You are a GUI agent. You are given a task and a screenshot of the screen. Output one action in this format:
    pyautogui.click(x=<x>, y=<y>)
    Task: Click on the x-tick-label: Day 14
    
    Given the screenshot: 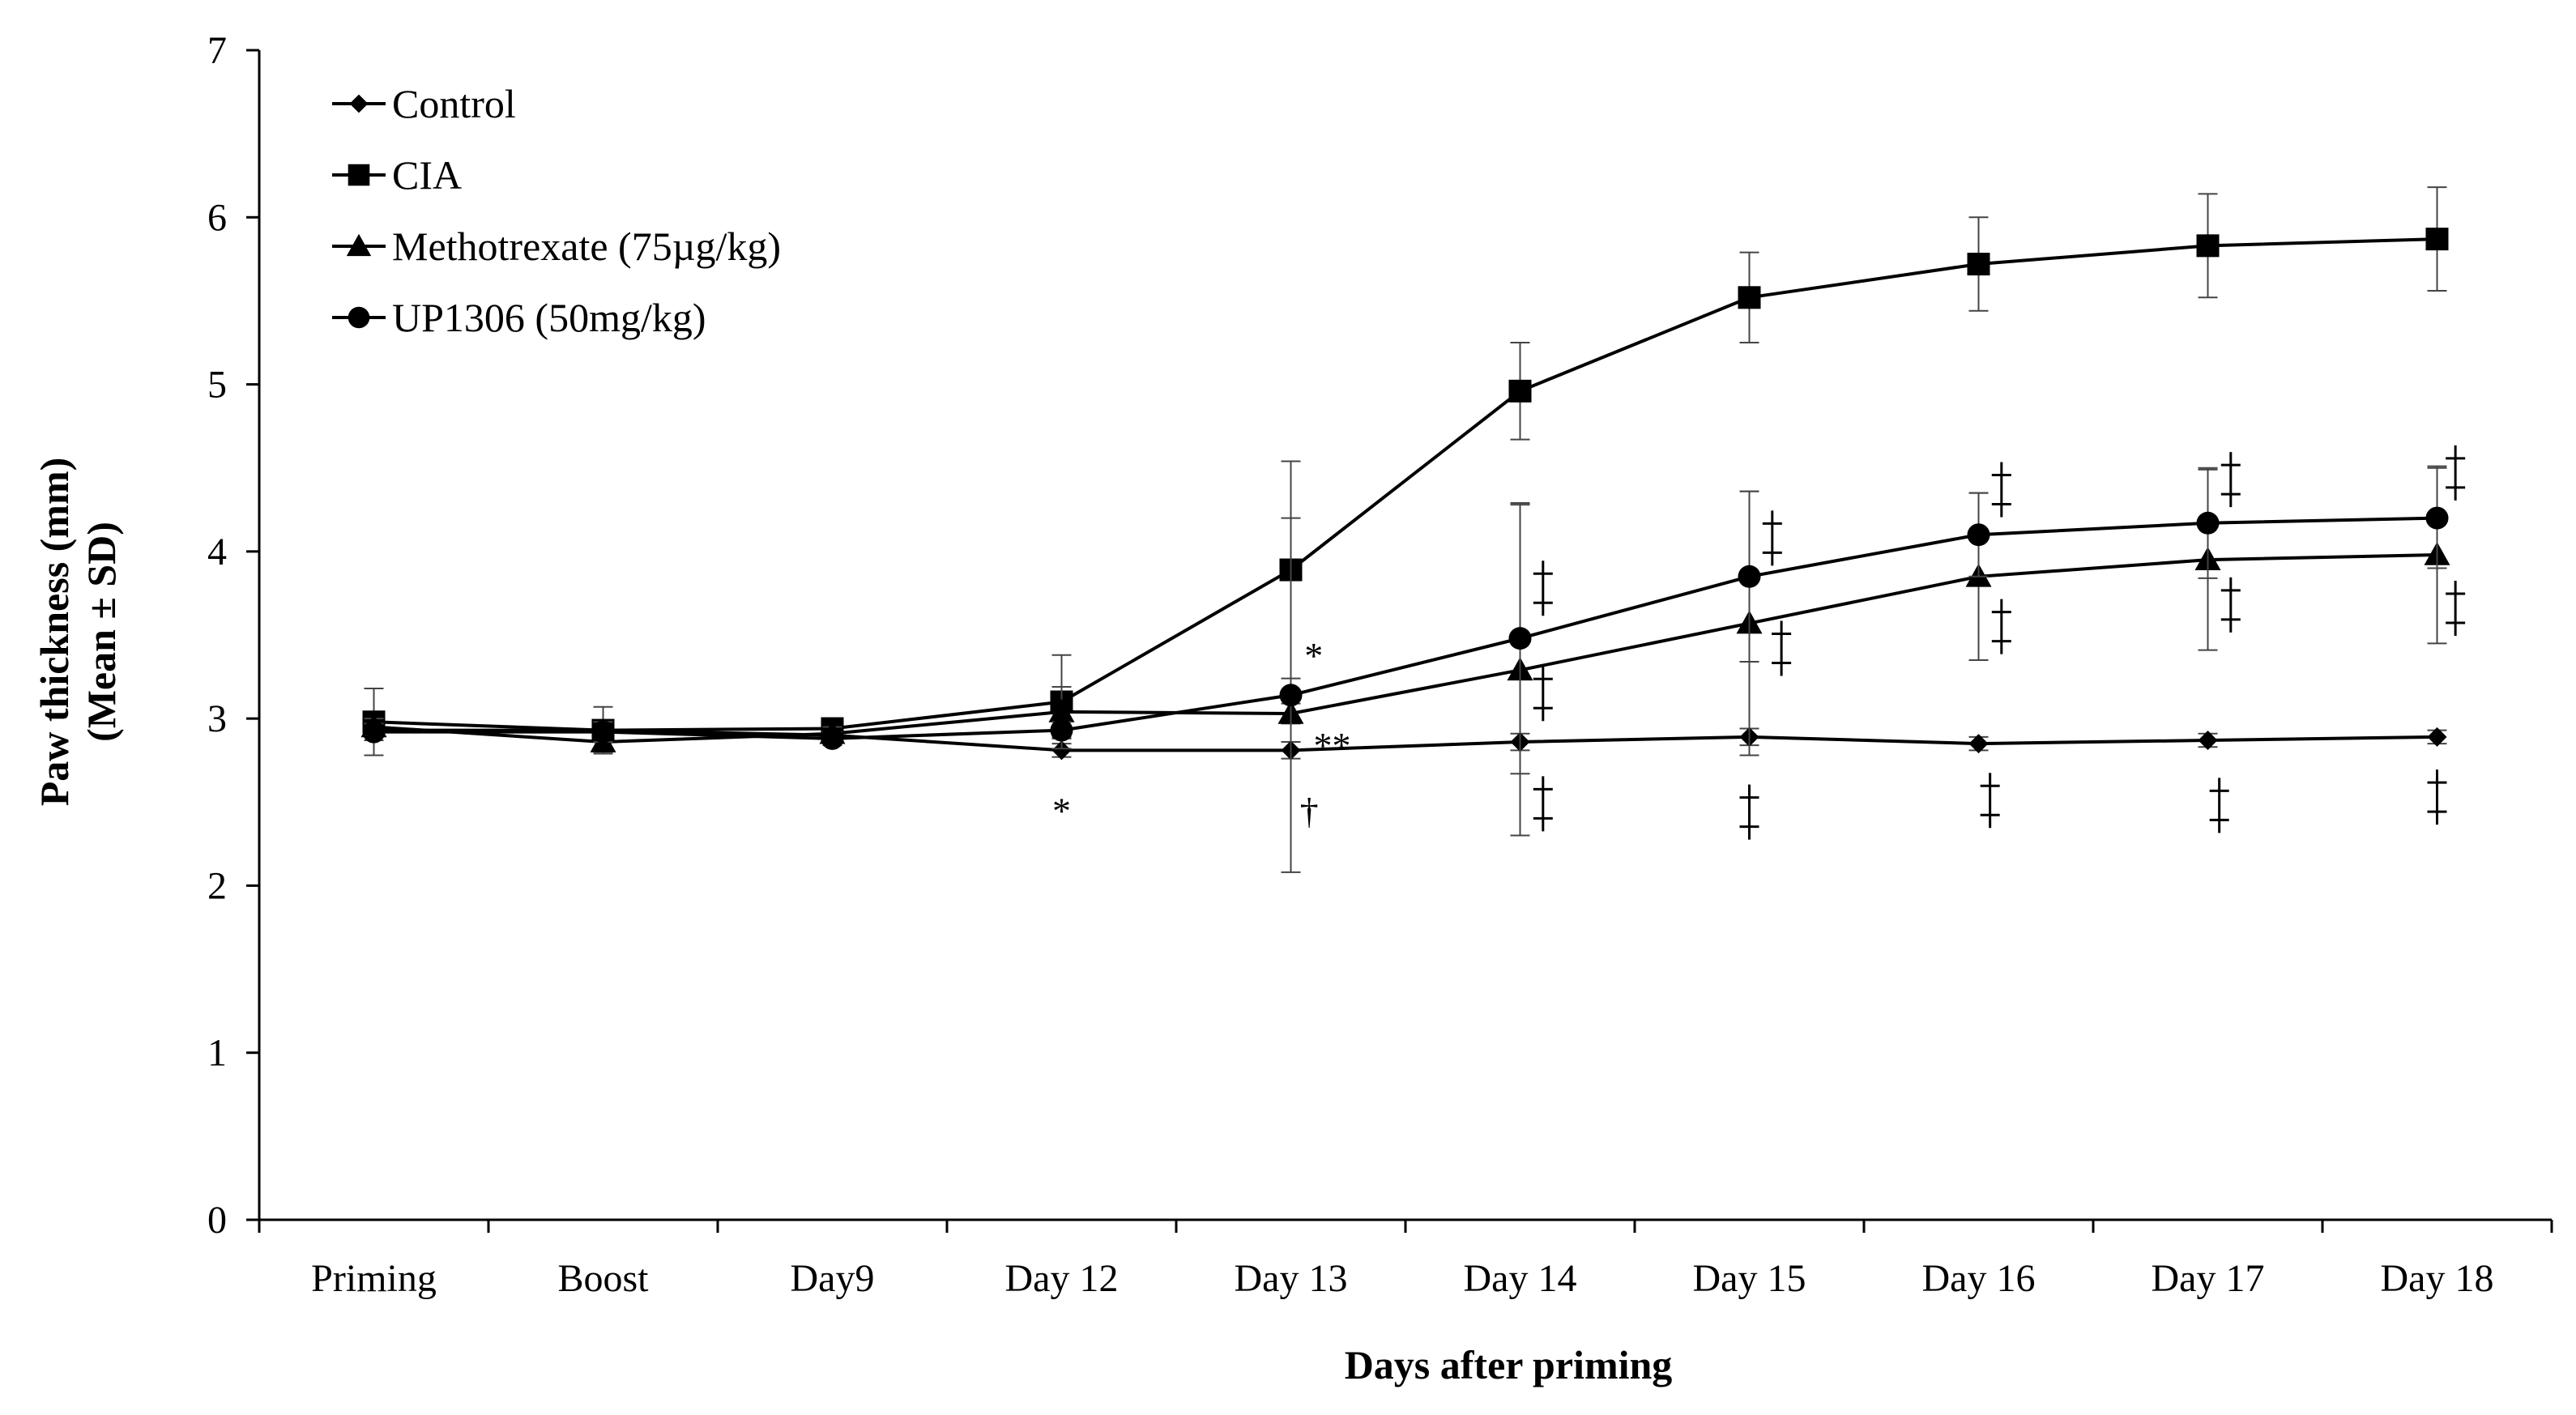 What is the action you would take?
    pyautogui.click(x=1521, y=1278)
    